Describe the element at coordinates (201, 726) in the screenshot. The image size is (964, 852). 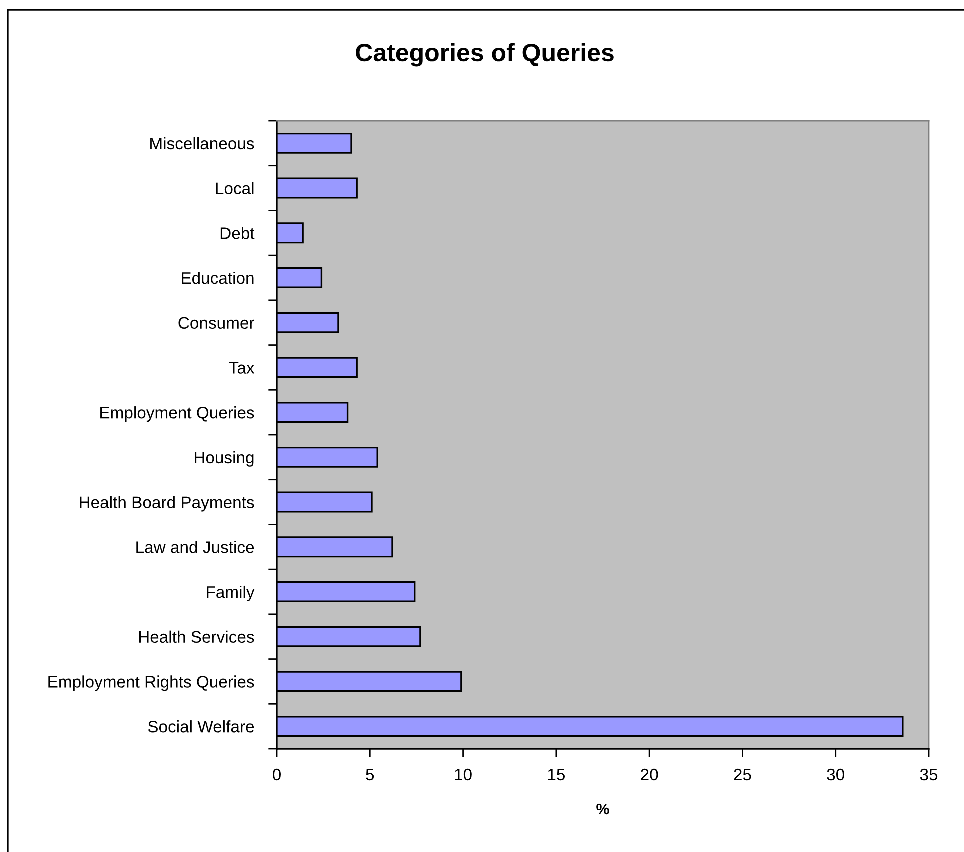
I see `y-tick-label: Social Welfare` at that location.